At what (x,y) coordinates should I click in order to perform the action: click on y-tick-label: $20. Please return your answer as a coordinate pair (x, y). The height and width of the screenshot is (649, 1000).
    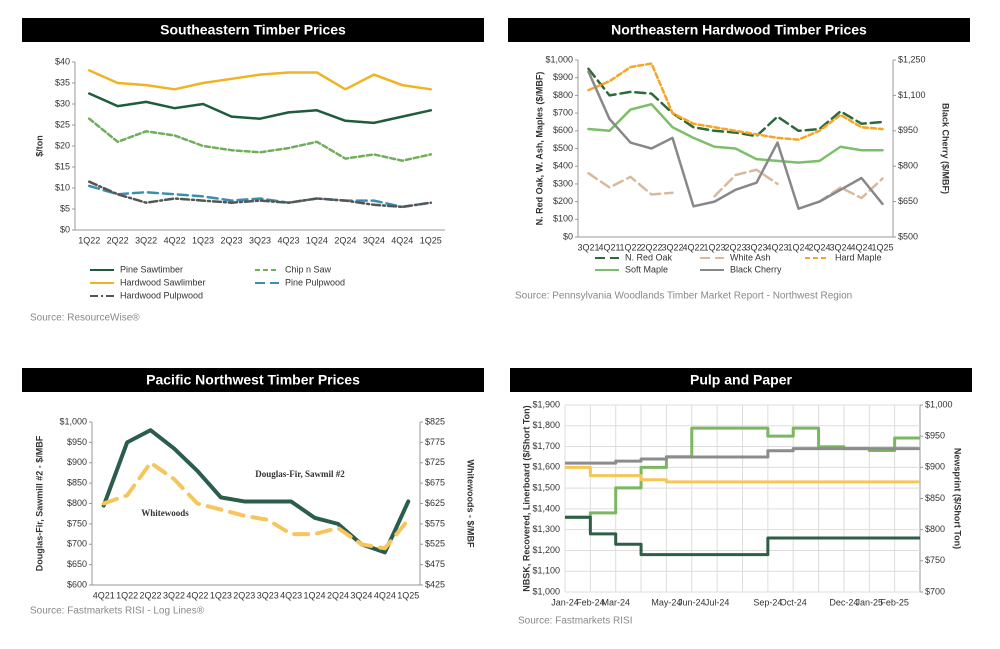
    Looking at the image, I should click on (62, 145).